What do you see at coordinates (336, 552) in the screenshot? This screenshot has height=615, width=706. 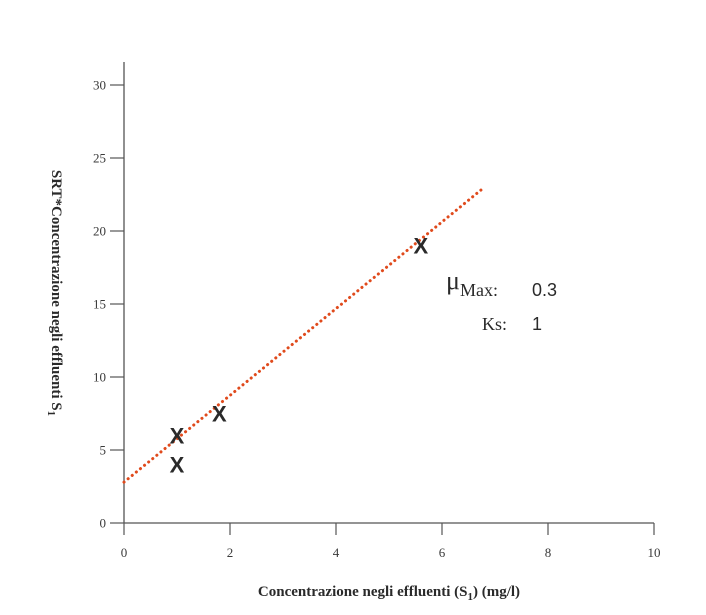 I see `x-tick-label: 4` at bounding box center [336, 552].